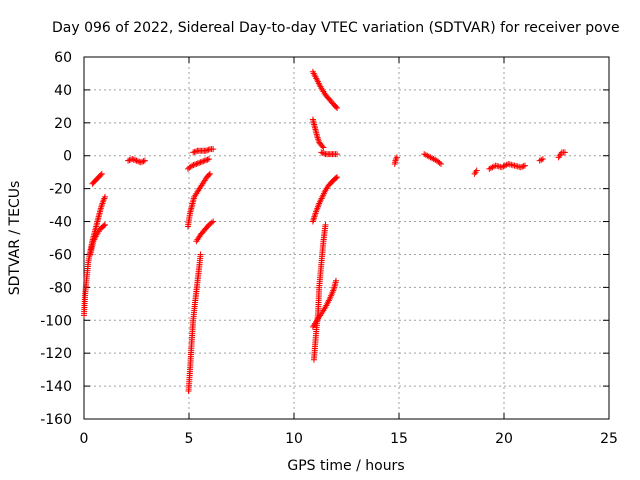  Describe the element at coordinates (504, 439) in the screenshot. I see `x-tick-label: 20` at that location.